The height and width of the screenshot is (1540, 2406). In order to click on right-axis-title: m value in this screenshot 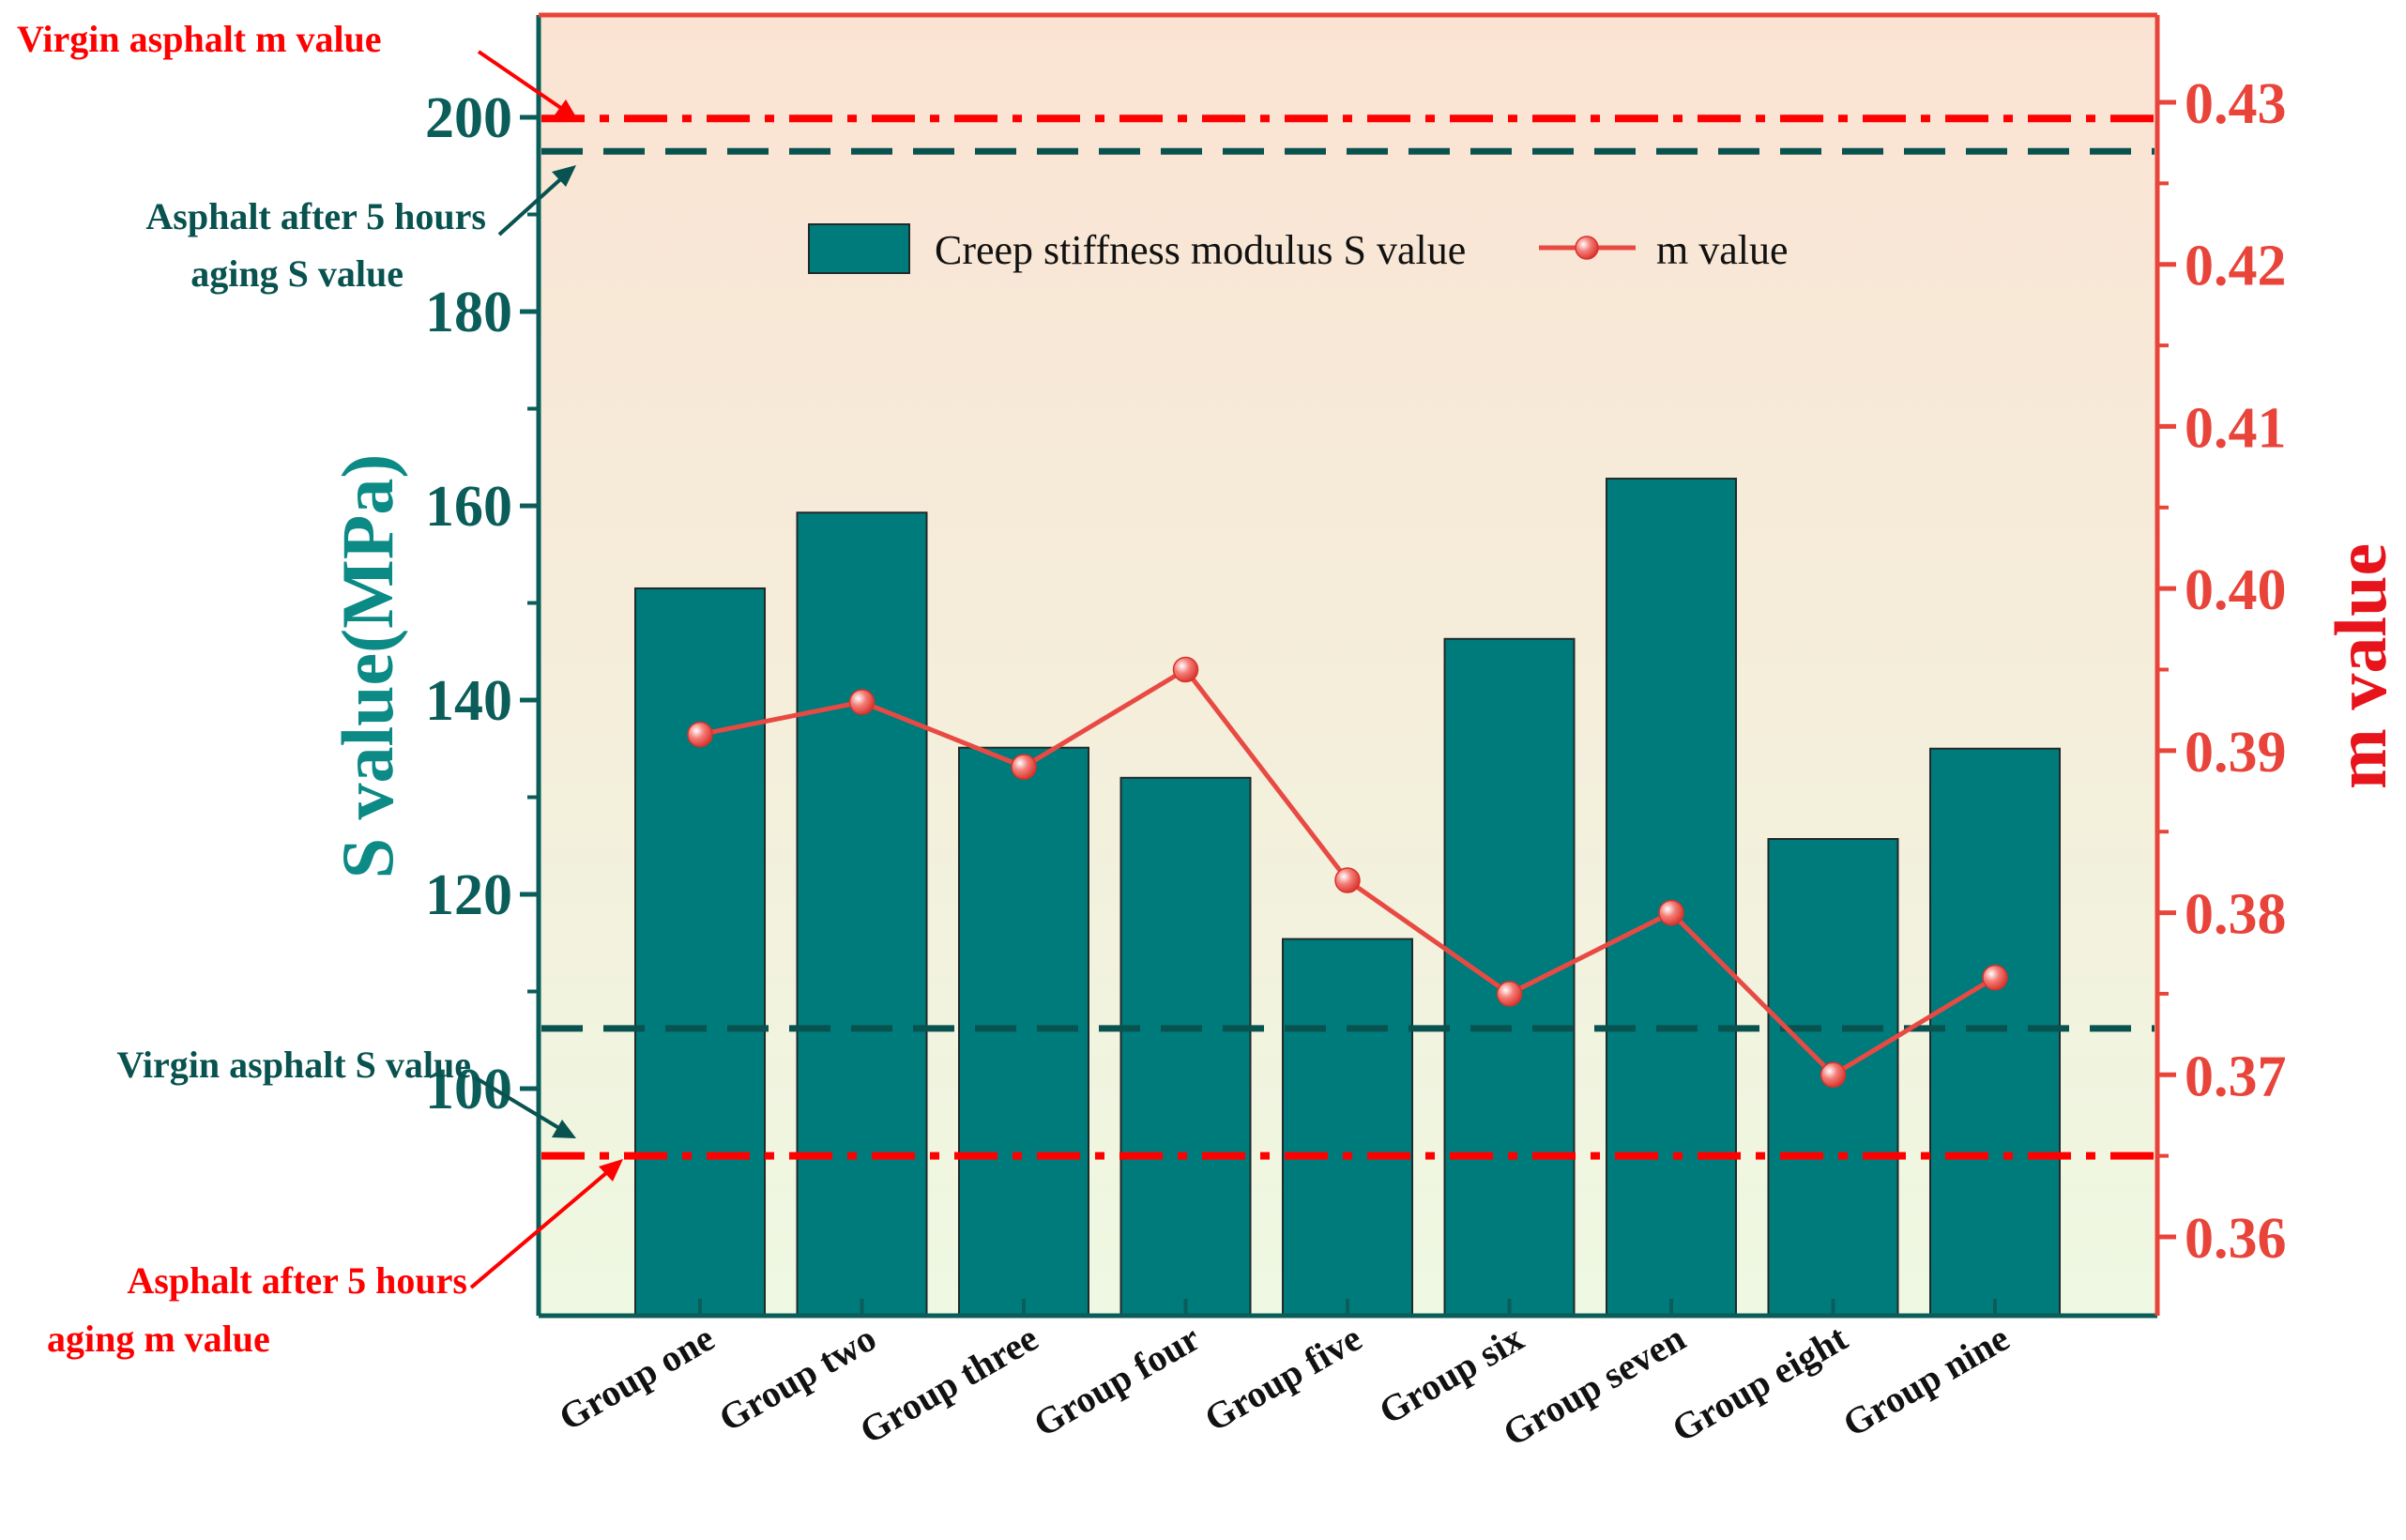, I will do `click(2360, 666)`.